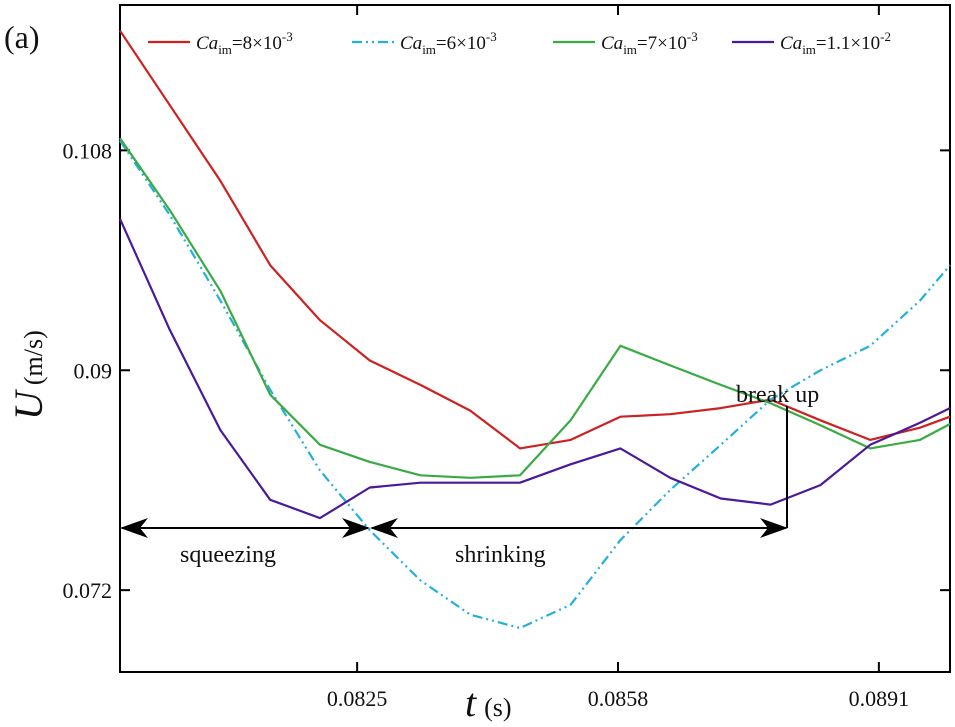 The height and width of the screenshot is (727, 955). I want to click on x-axis-label-var: t, so click(471, 702).